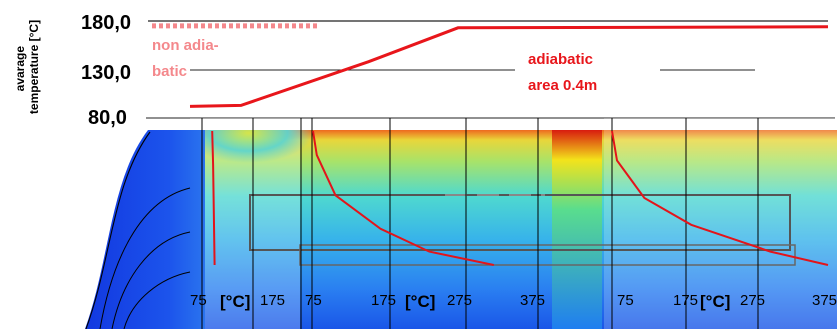  Describe the element at coordinates (383, 300) in the screenshot. I see `panel-2-tick-175: 175` at that location.